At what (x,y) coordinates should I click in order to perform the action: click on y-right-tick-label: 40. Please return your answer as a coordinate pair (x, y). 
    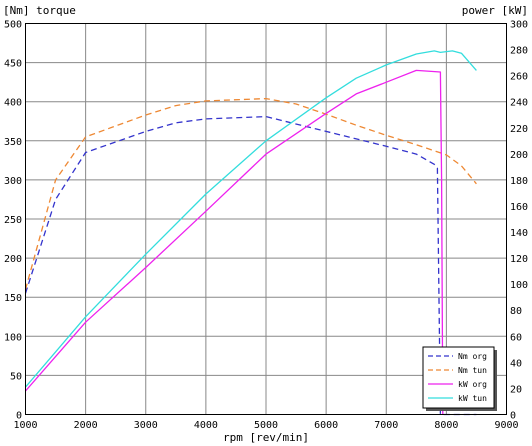
    Looking at the image, I should click on (516, 363).